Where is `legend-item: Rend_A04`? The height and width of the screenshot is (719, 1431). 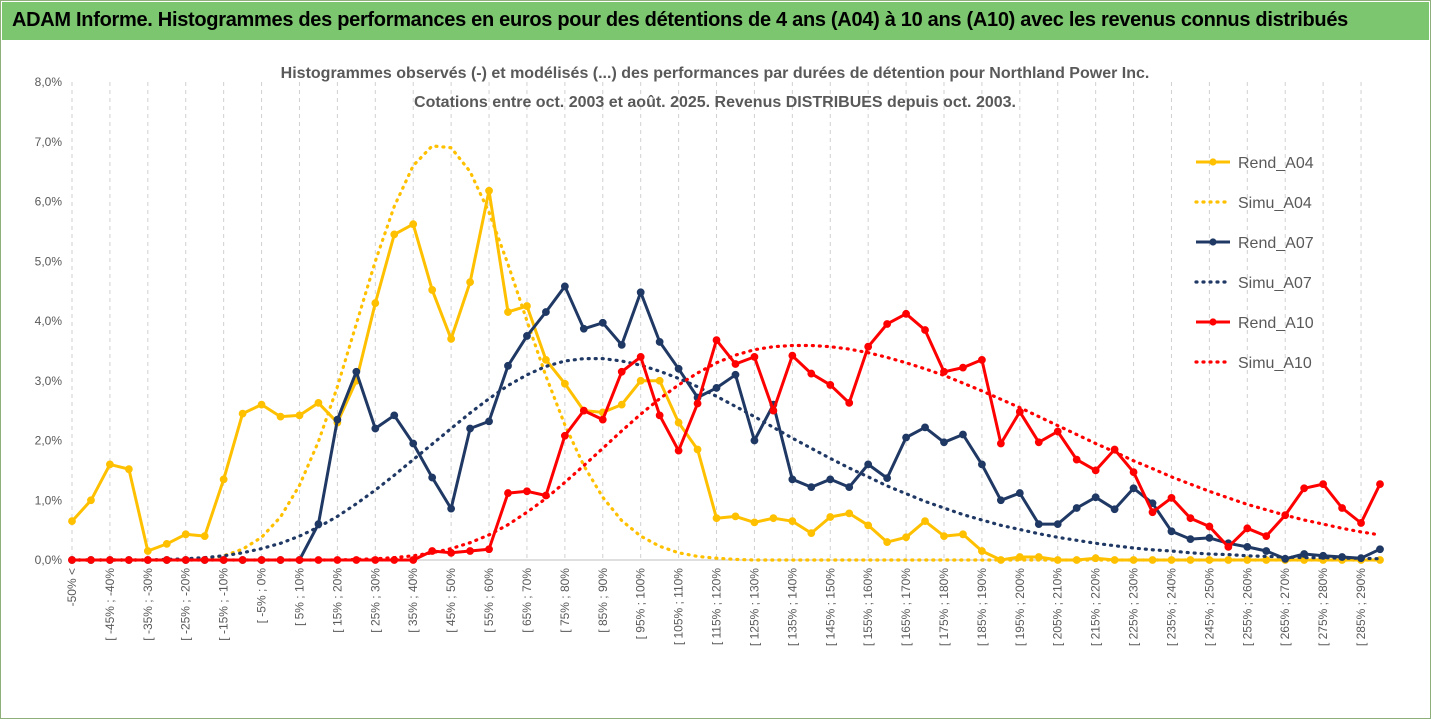
legend-item: Rend_A04 is located at coordinates (1255, 163).